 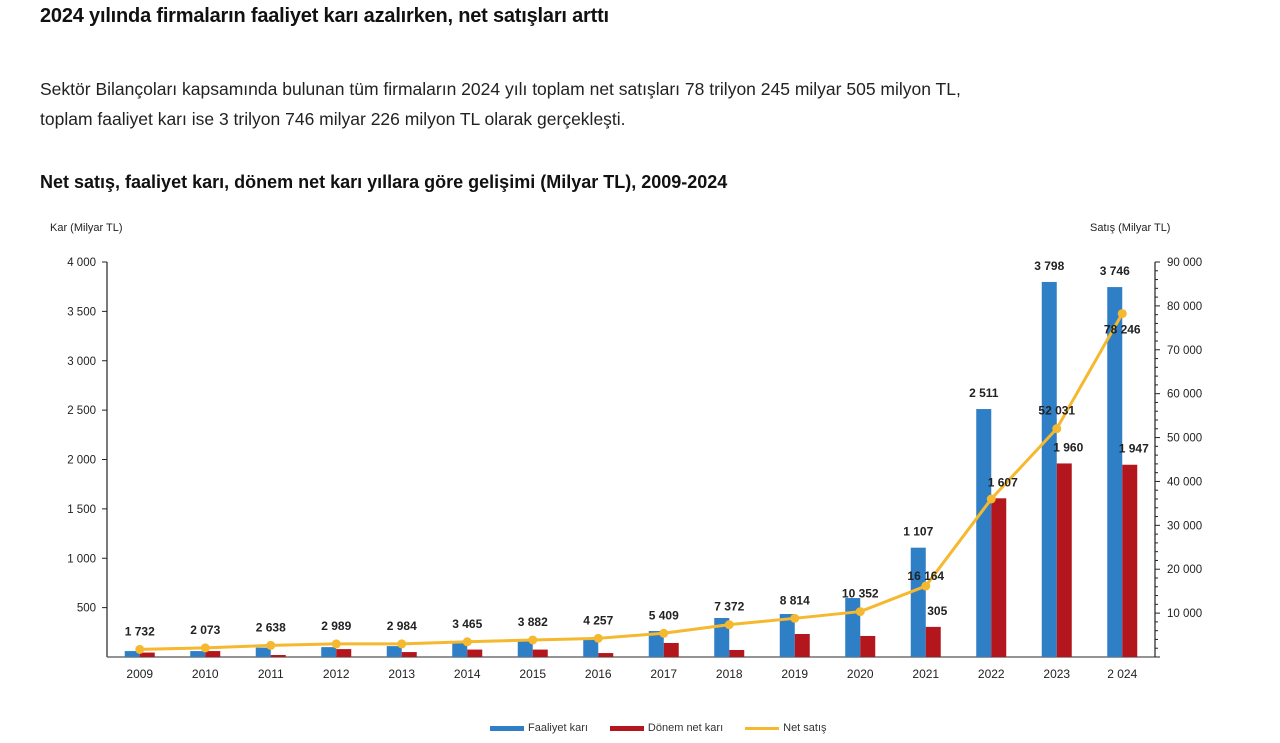 I want to click on net-satis-label: 5 409, so click(x=664, y=615).